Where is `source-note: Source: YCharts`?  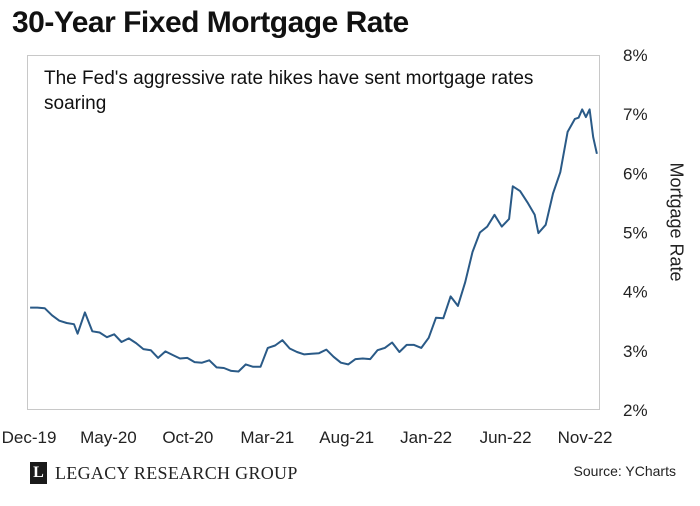 source-note: Source: YCharts is located at coordinates (624, 471).